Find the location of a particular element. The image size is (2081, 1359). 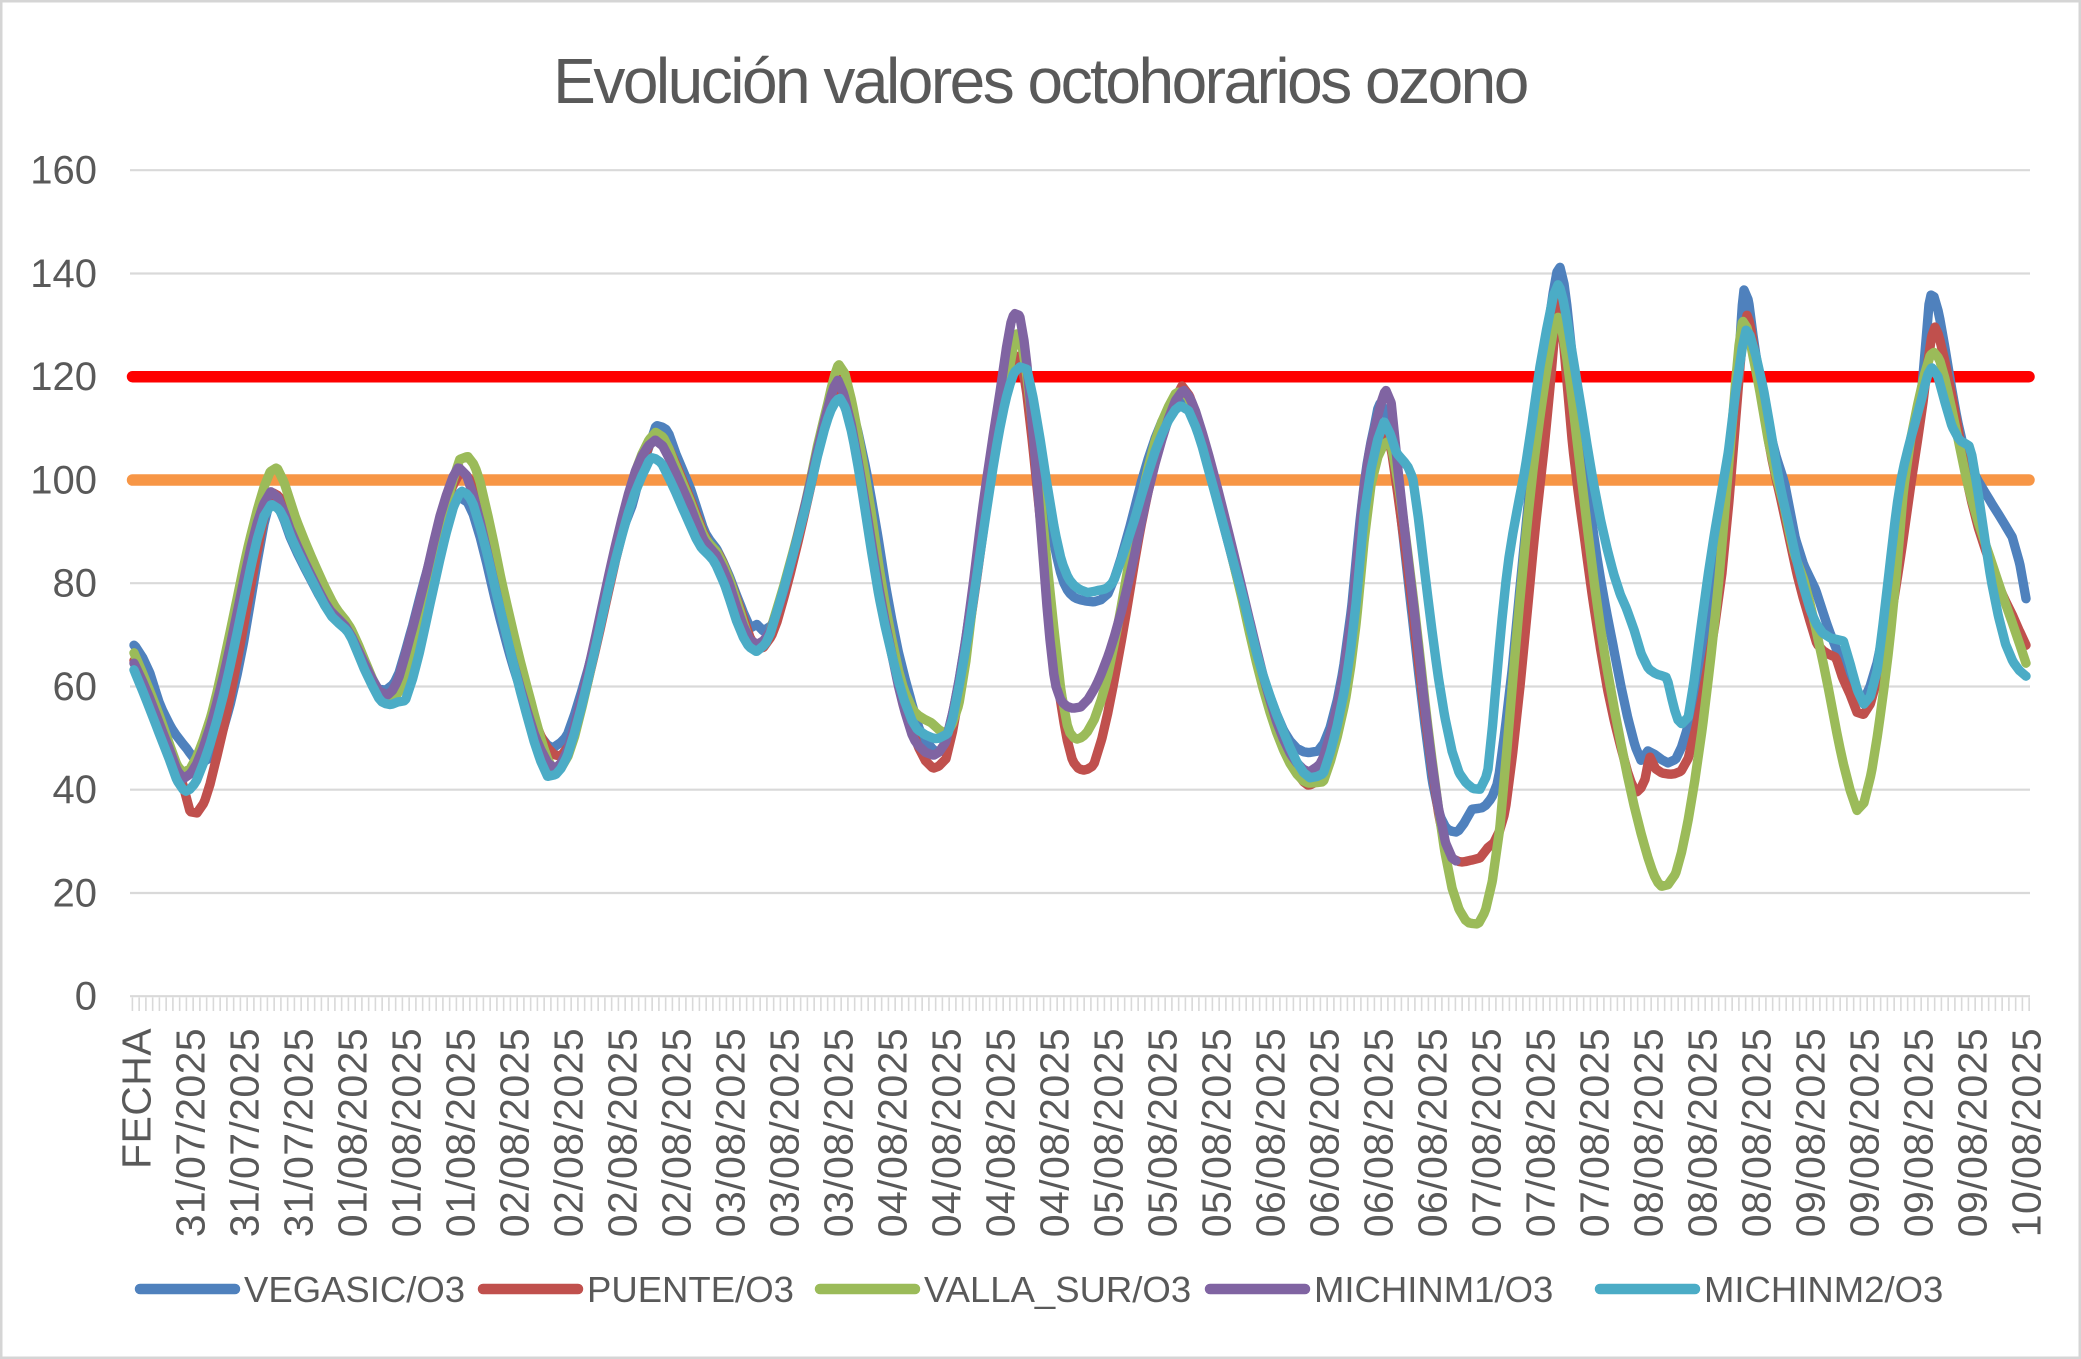

svg-text: 20 is located at coordinates (75, 894).